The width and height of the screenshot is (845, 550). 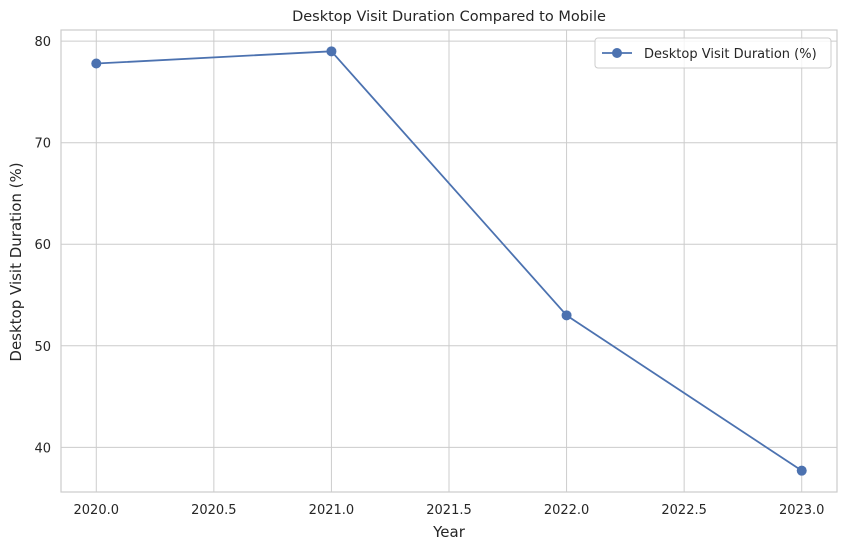 I want to click on legend: Desktop Visit Duration (%), so click(x=713, y=53).